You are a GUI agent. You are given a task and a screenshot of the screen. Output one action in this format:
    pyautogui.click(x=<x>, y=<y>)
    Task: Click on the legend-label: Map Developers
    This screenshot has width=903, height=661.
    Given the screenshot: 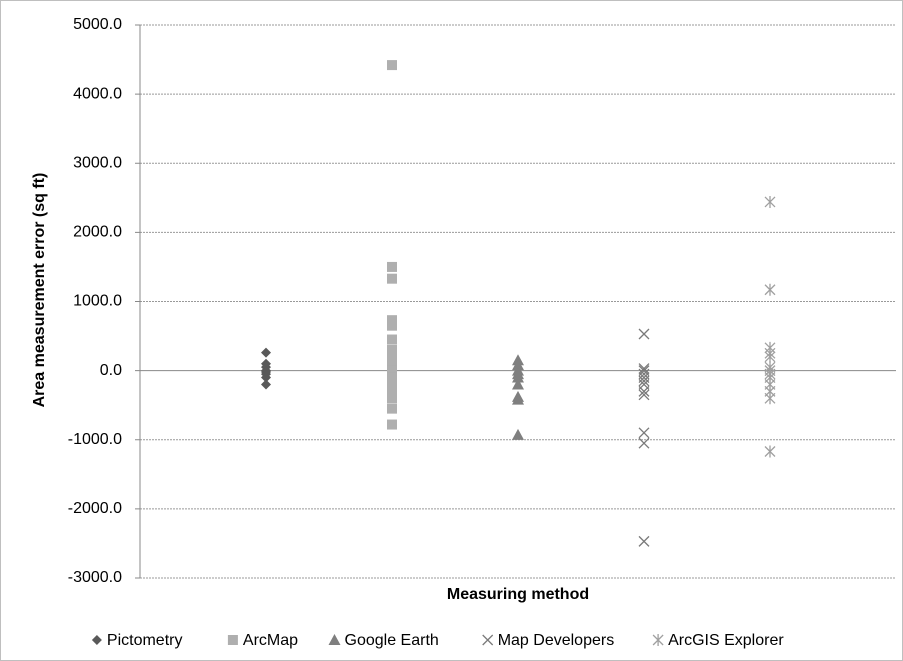 What is the action you would take?
    pyautogui.click(x=556, y=640)
    